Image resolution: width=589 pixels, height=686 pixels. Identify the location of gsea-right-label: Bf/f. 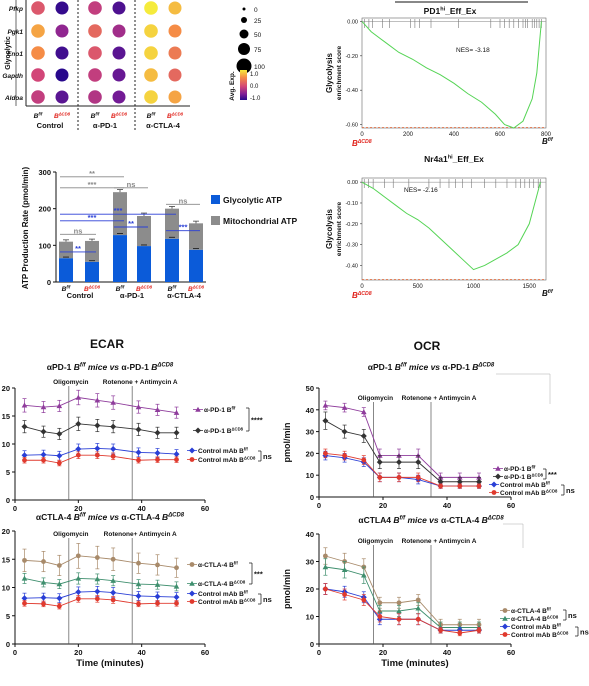
(548, 141).